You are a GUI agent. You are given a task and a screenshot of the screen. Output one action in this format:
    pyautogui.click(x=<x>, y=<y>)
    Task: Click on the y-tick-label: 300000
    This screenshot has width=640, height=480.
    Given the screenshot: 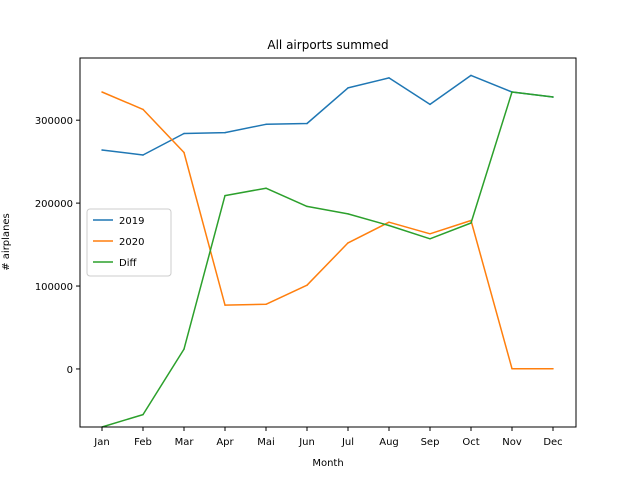 What is the action you would take?
    pyautogui.click(x=54, y=121)
    